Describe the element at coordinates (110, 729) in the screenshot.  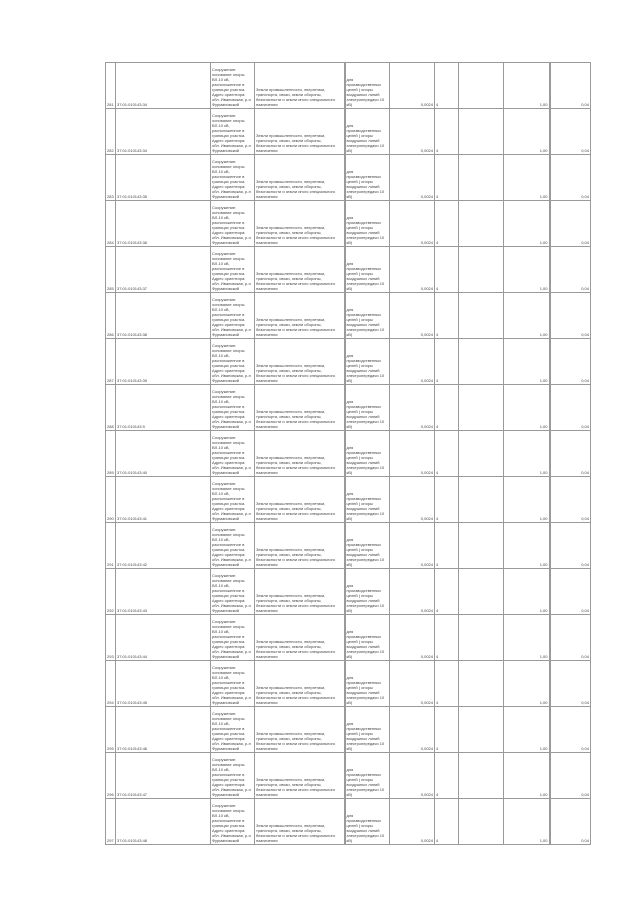
I see `row-number: 295` at that location.